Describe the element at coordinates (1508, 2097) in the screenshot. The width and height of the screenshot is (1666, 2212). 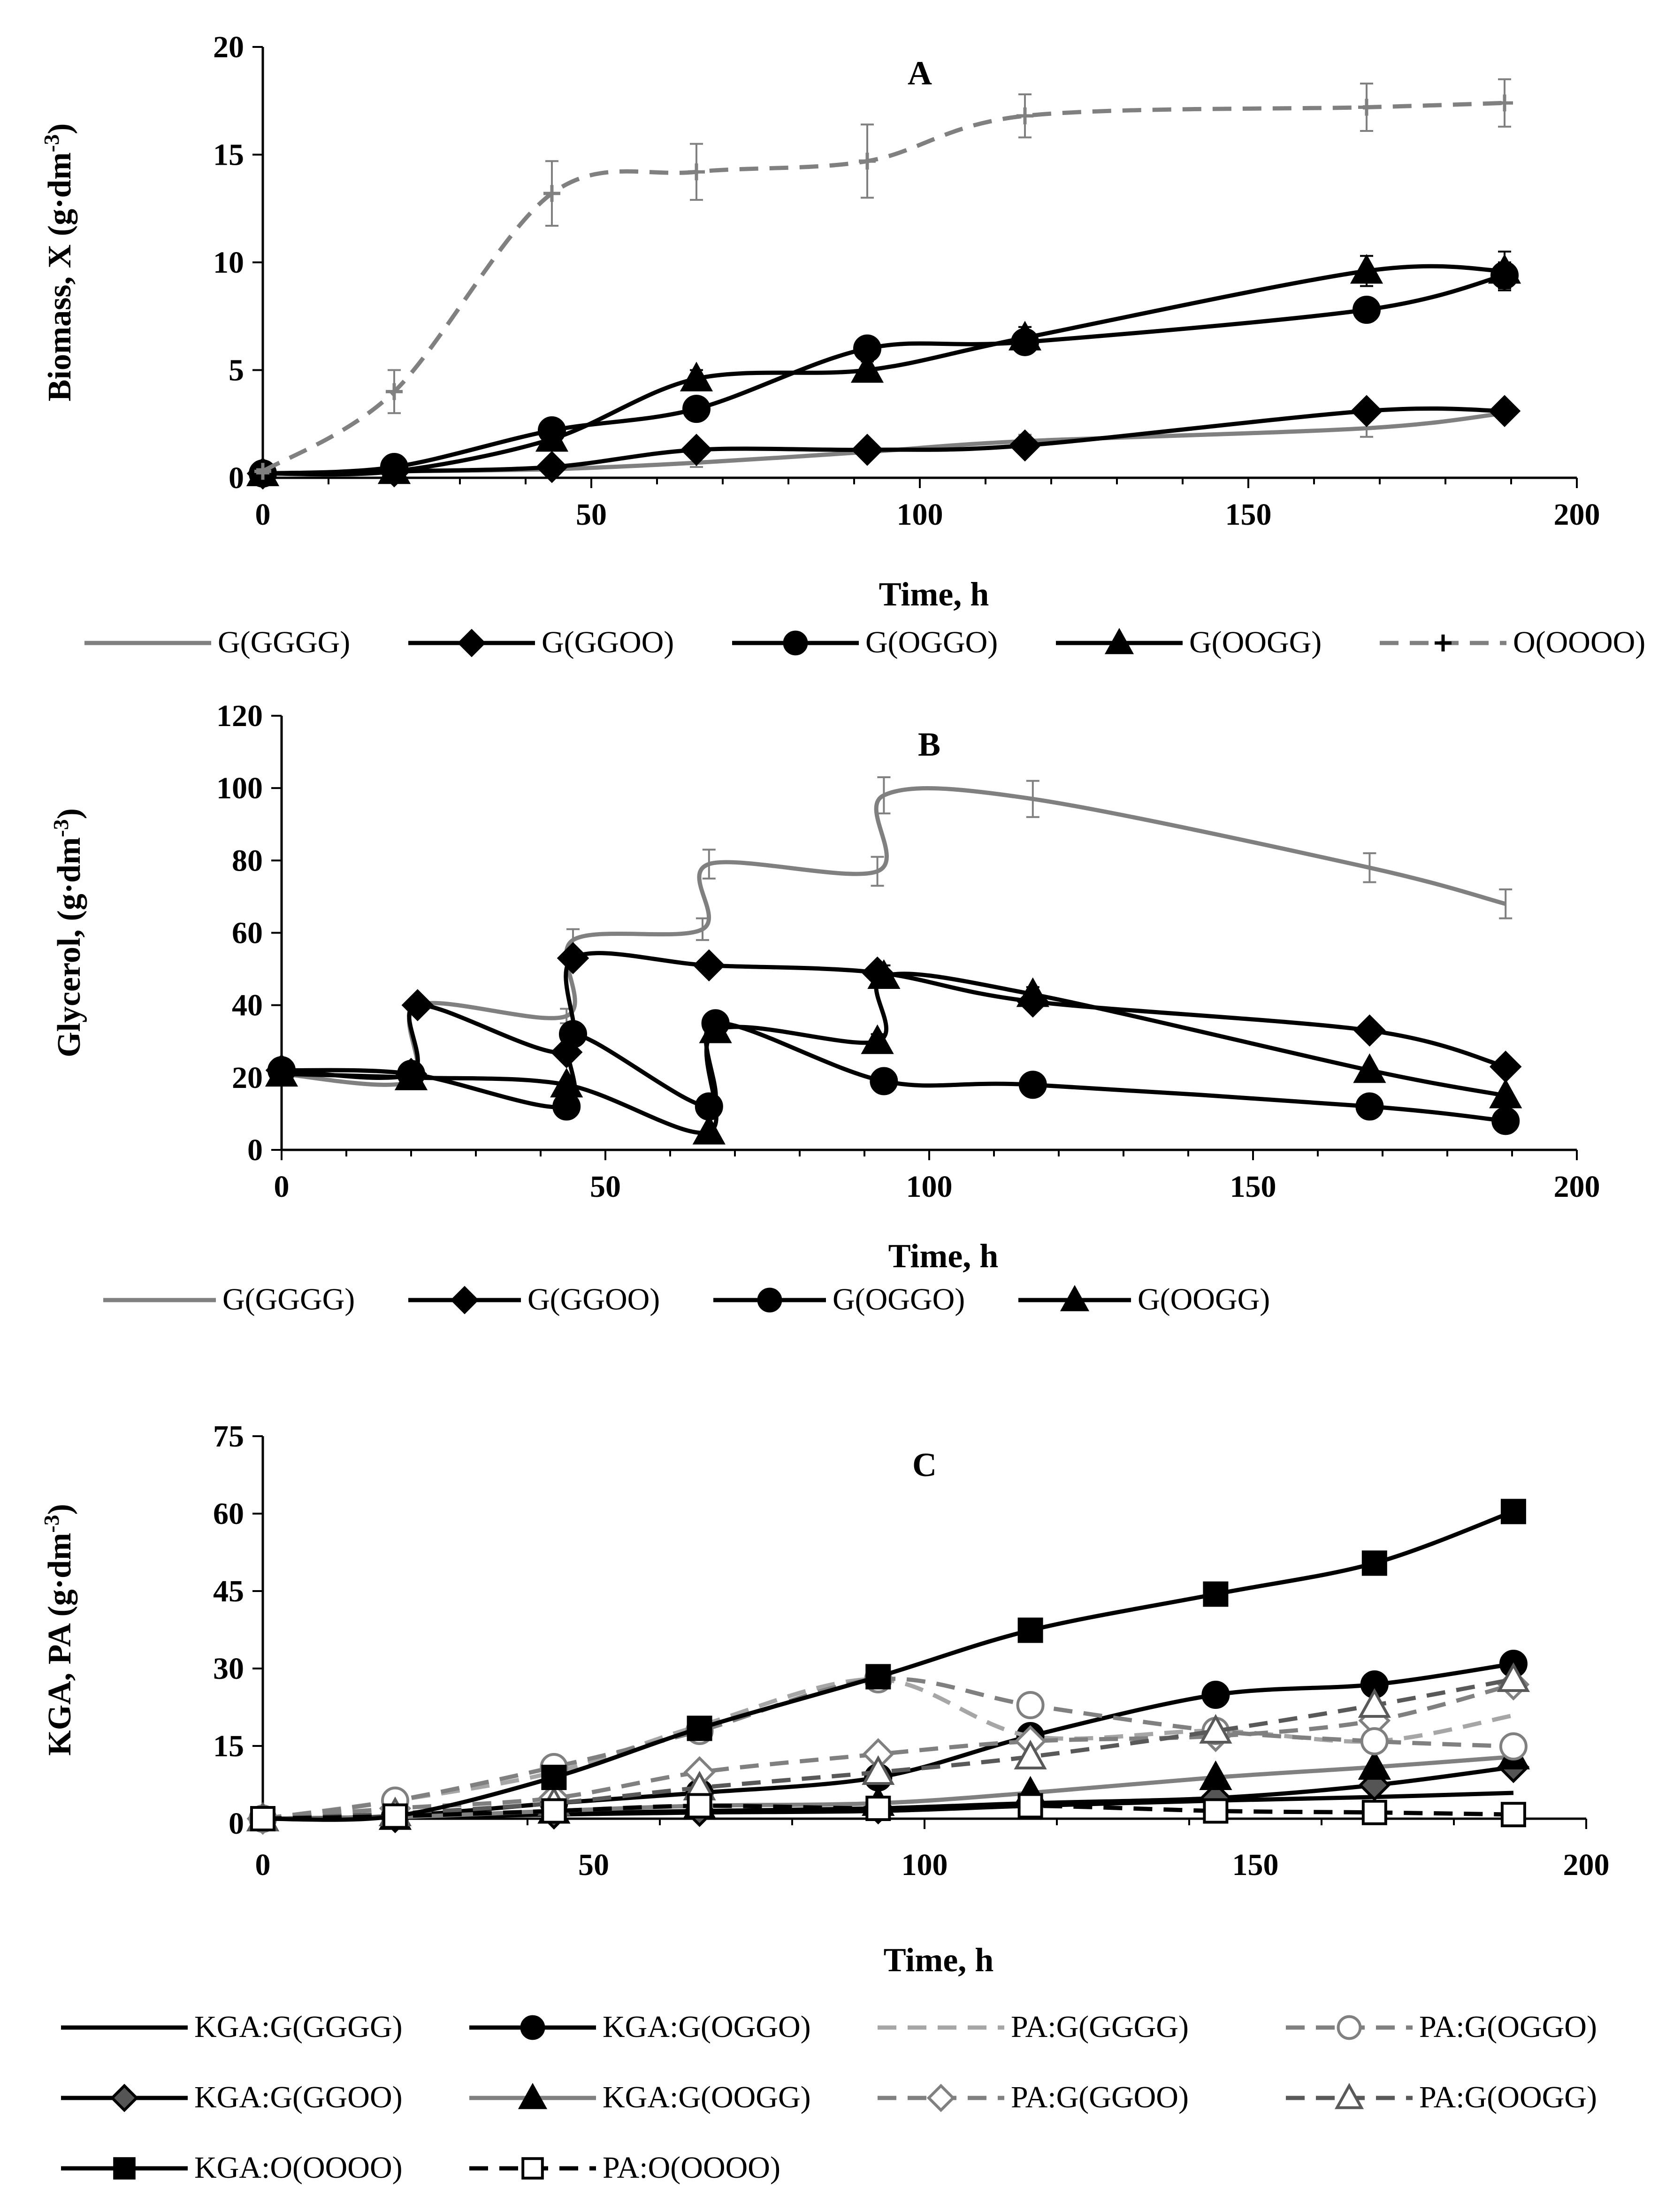
I see `legend-label: PA:G(OOGG)` at that location.